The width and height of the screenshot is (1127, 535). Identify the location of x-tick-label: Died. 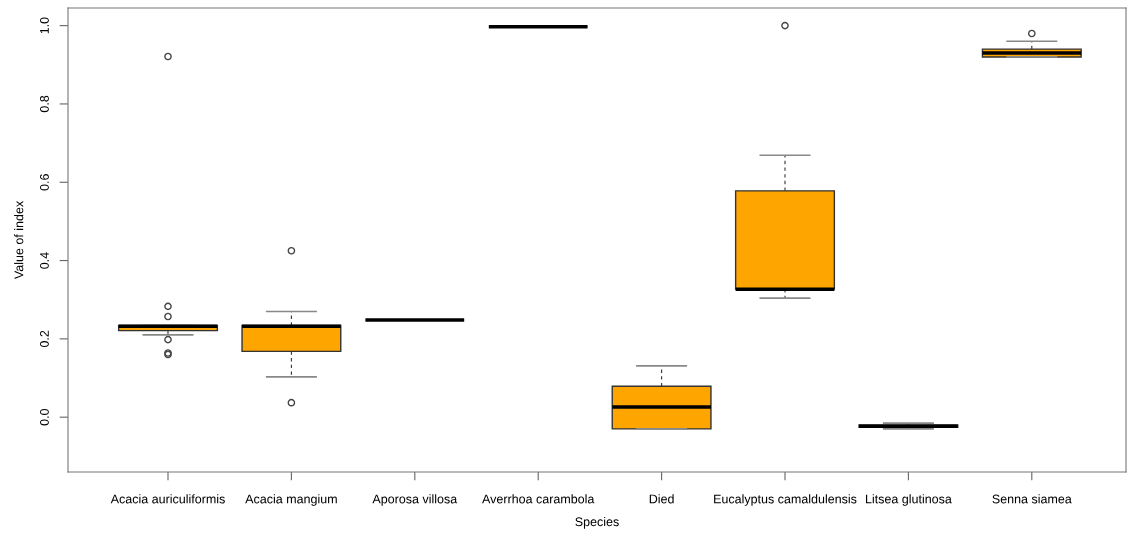
(661, 499).